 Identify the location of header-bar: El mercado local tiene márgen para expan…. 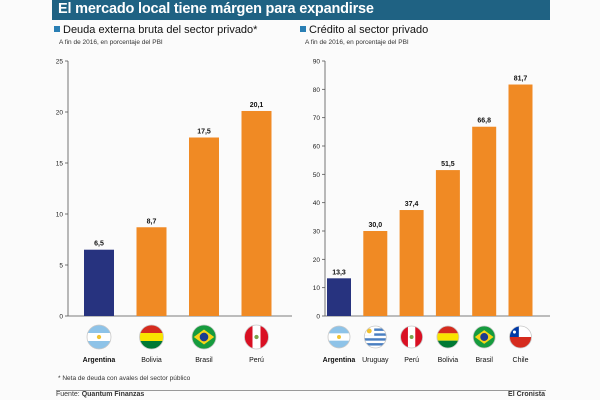
(301, 10).